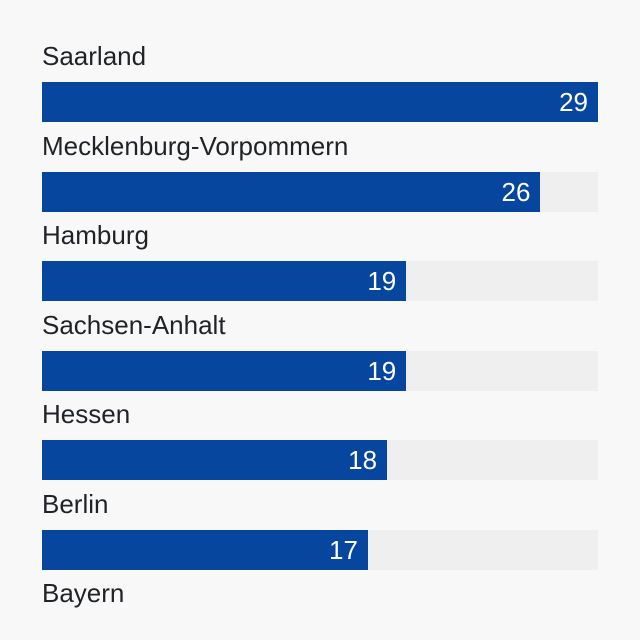  What do you see at coordinates (382, 281) in the screenshot?
I see `value-label-hamburg: 19` at bounding box center [382, 281].